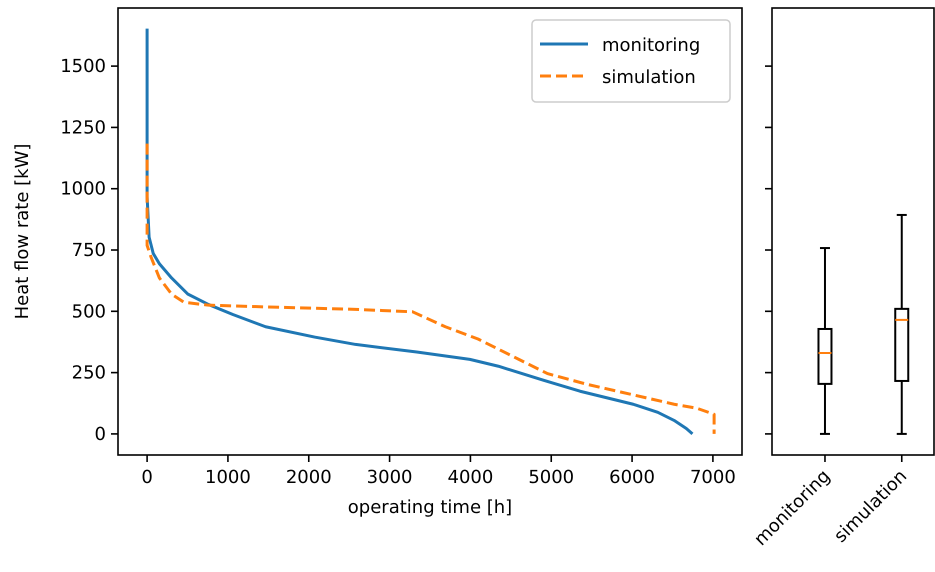  What do you see at coordinates (471, 477) in the screenshot?
I see `x-tick-label: 4000` at bounding box center [471, 477].